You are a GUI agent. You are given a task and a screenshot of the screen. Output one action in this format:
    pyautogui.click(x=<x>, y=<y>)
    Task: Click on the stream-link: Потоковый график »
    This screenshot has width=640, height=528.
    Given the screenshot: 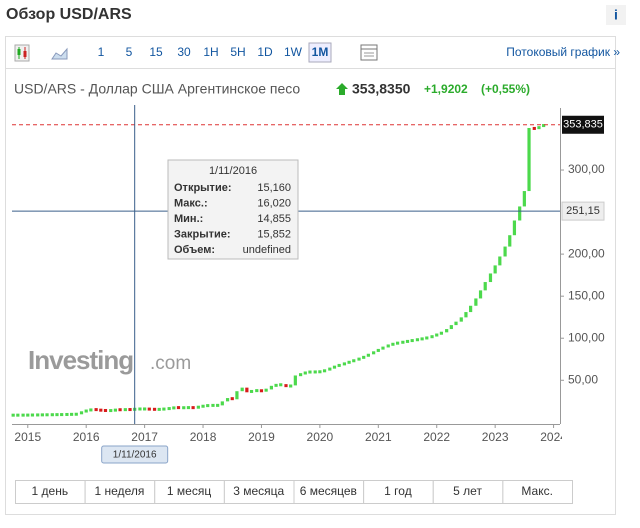 What is the action you would take?
    pyautogui.click(x=563, y=52)
    